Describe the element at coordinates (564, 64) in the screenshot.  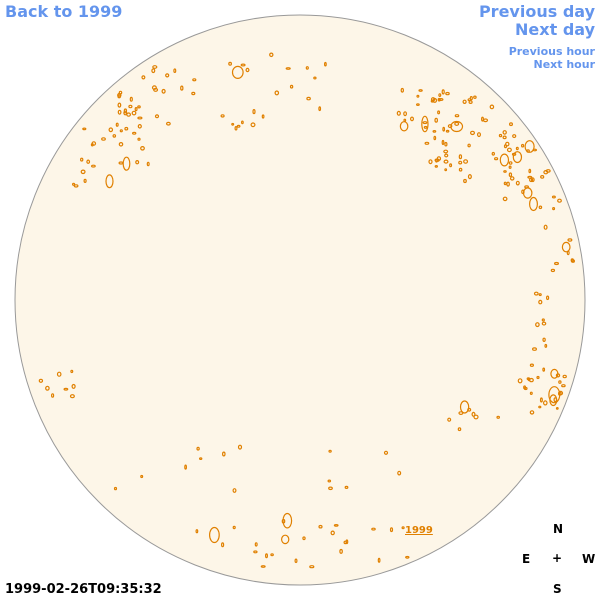
I see `next-hour-link: Next hour` at that location.